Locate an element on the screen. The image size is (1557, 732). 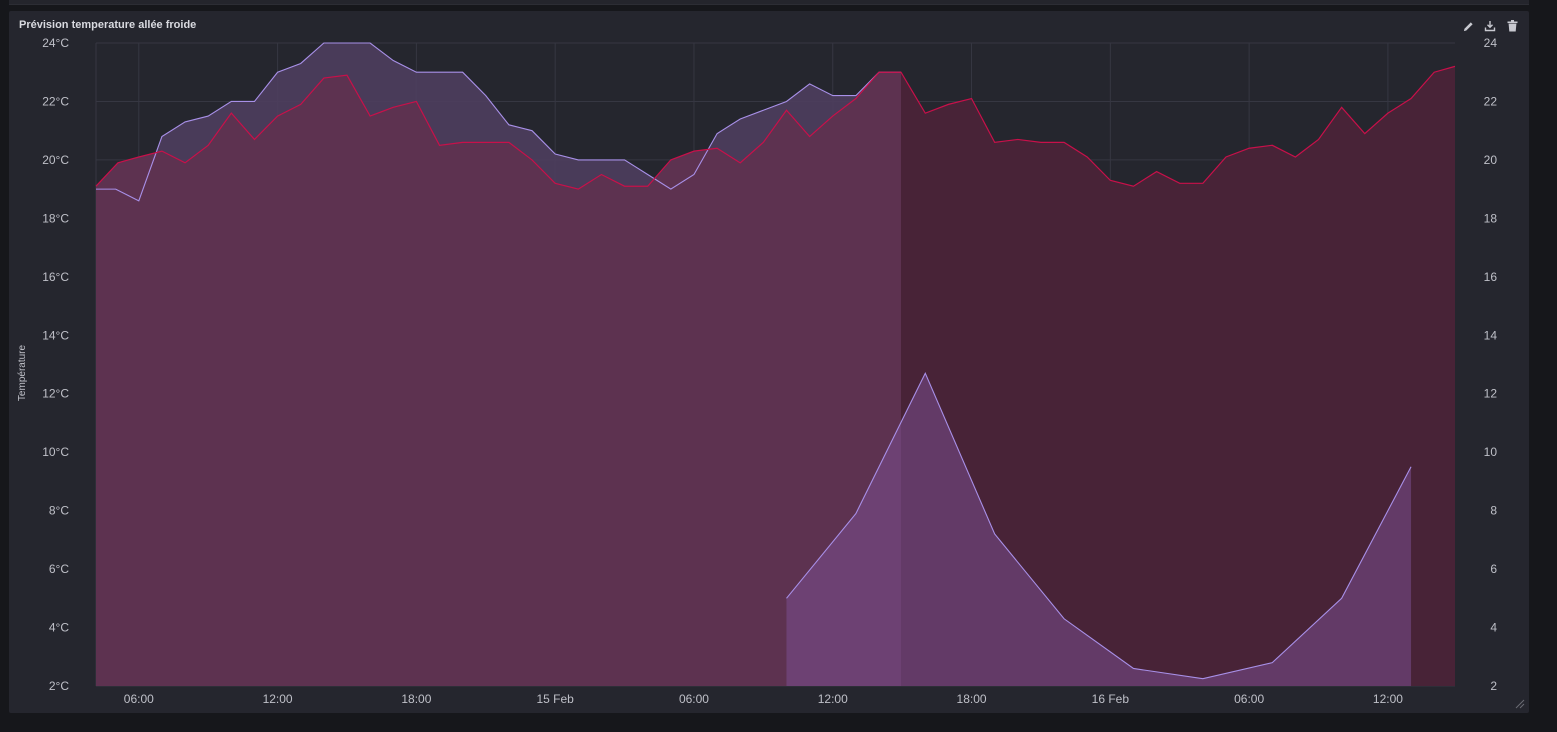
y-left-tick-label: 18°C is located at coordinates (55, 218).